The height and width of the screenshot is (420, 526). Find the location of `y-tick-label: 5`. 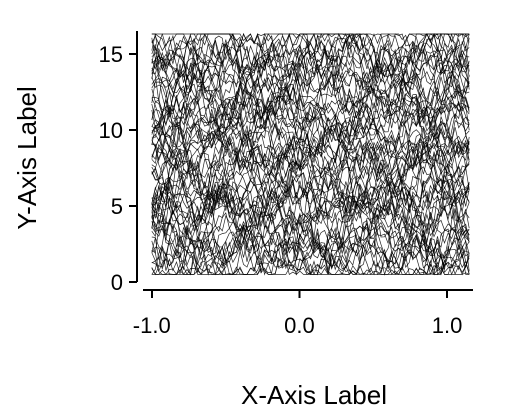

y-tick-label: 5 is located at coordinates (117, 206).